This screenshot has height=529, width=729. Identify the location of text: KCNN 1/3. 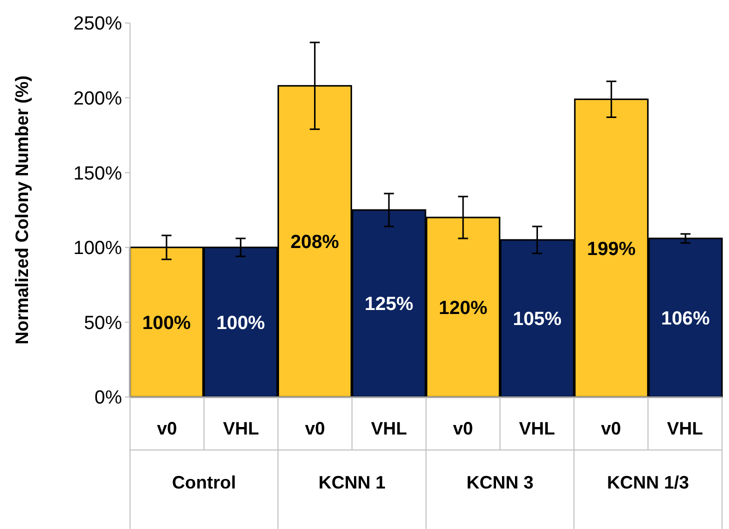
(648, 482).